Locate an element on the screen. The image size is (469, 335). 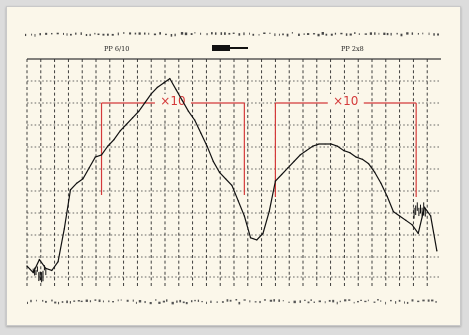
annotation-bg is located at coordinates (172, 100).